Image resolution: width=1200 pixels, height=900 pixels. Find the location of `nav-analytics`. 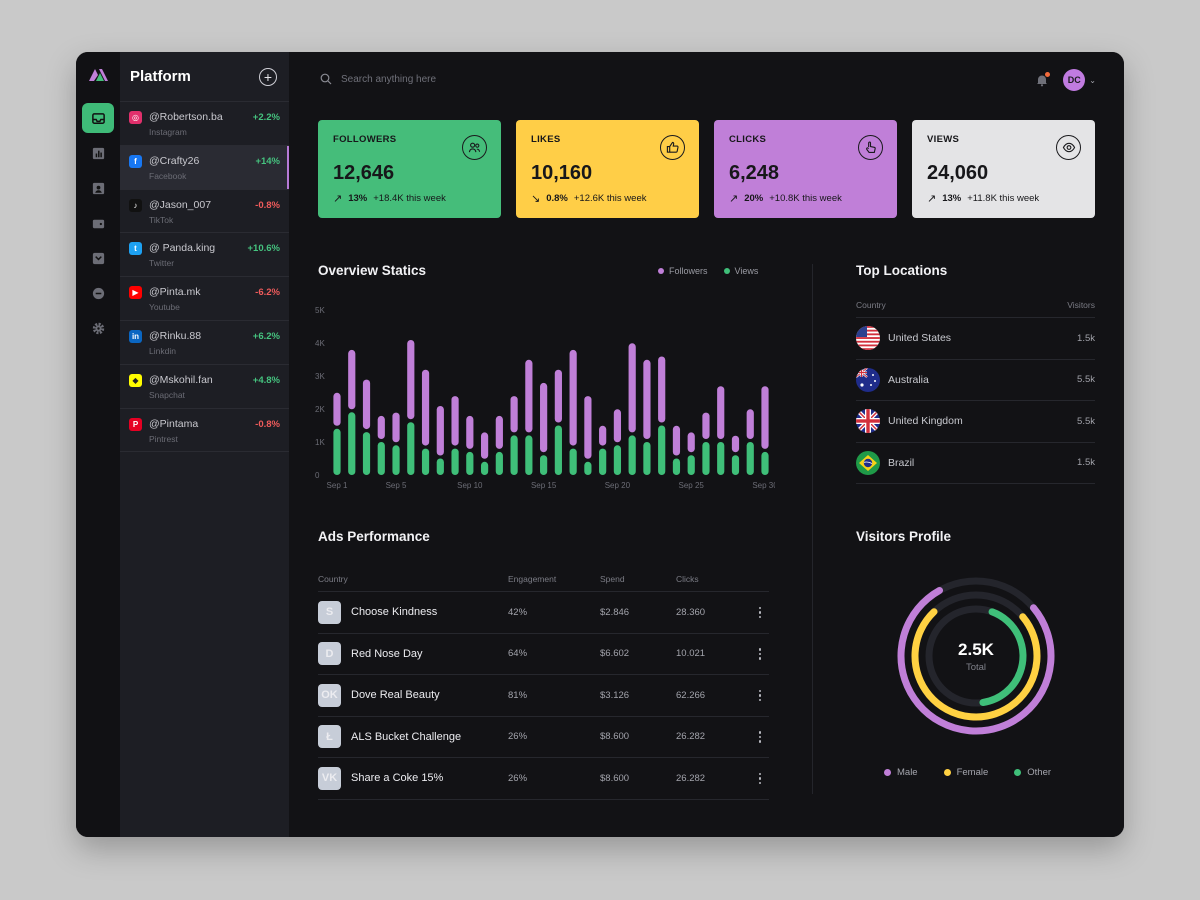

nav-analytics is located at coordinates (98, 153).